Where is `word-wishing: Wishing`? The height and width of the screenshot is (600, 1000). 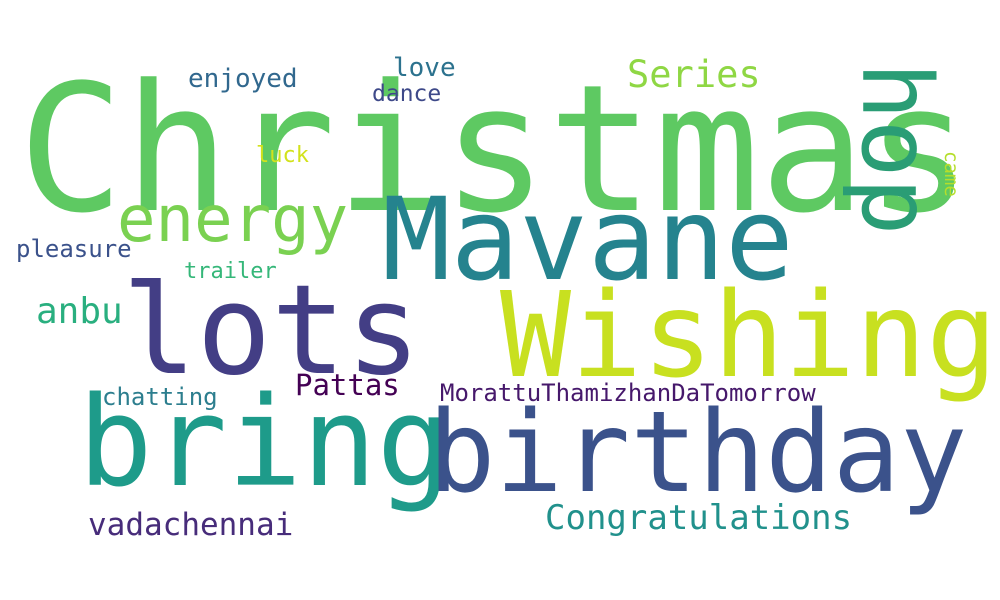 word-wishing: Wishing is located at coordinates (749, 335).